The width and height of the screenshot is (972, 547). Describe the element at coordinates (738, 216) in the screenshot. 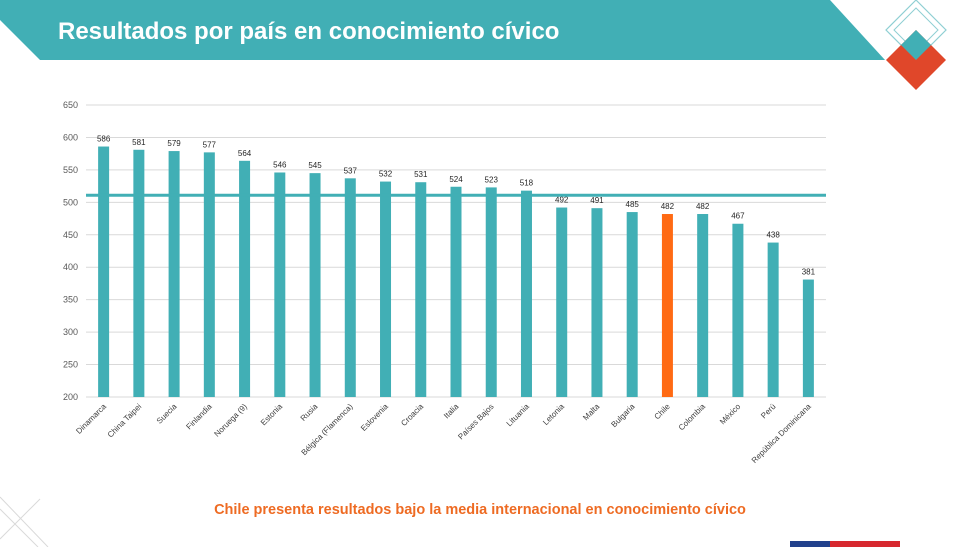

I see `data-label: 467` at that location.